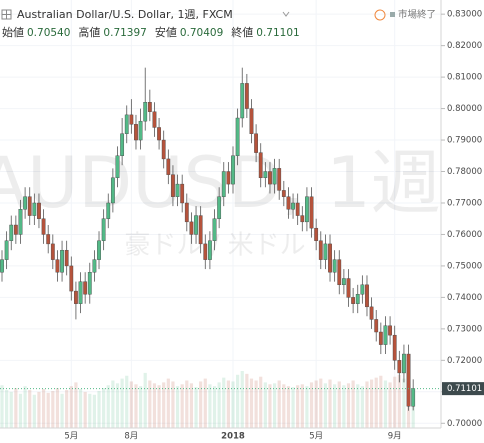  I want to click on ohlc-value: 0.71397, so click(124, 33).